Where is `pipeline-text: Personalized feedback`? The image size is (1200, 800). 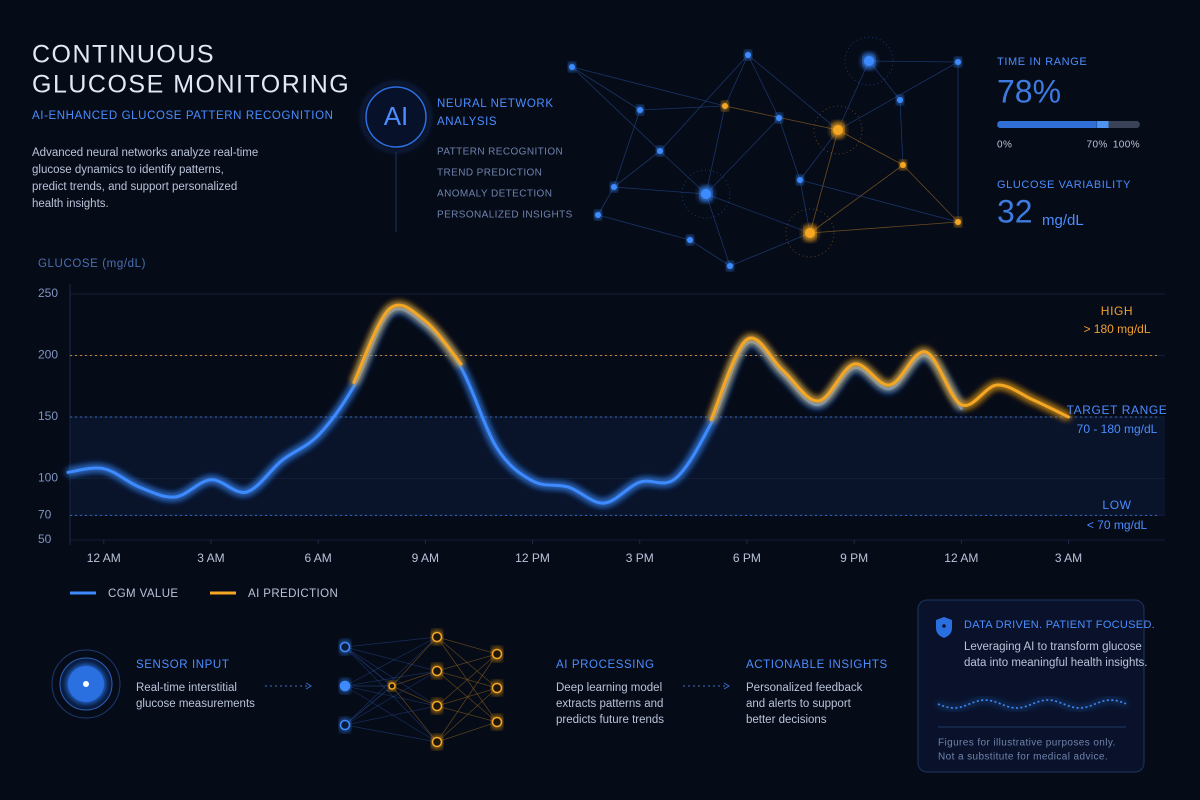
pipeline-text: Personalized feedback is located at coordinates (804, 688).